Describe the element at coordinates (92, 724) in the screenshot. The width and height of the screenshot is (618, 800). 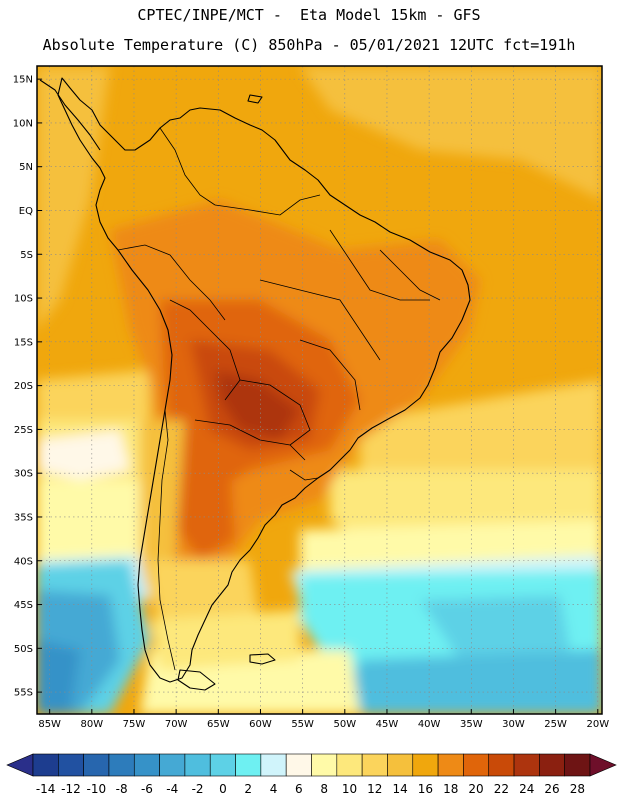
I see `lon-tick-label: 80W` at that location.